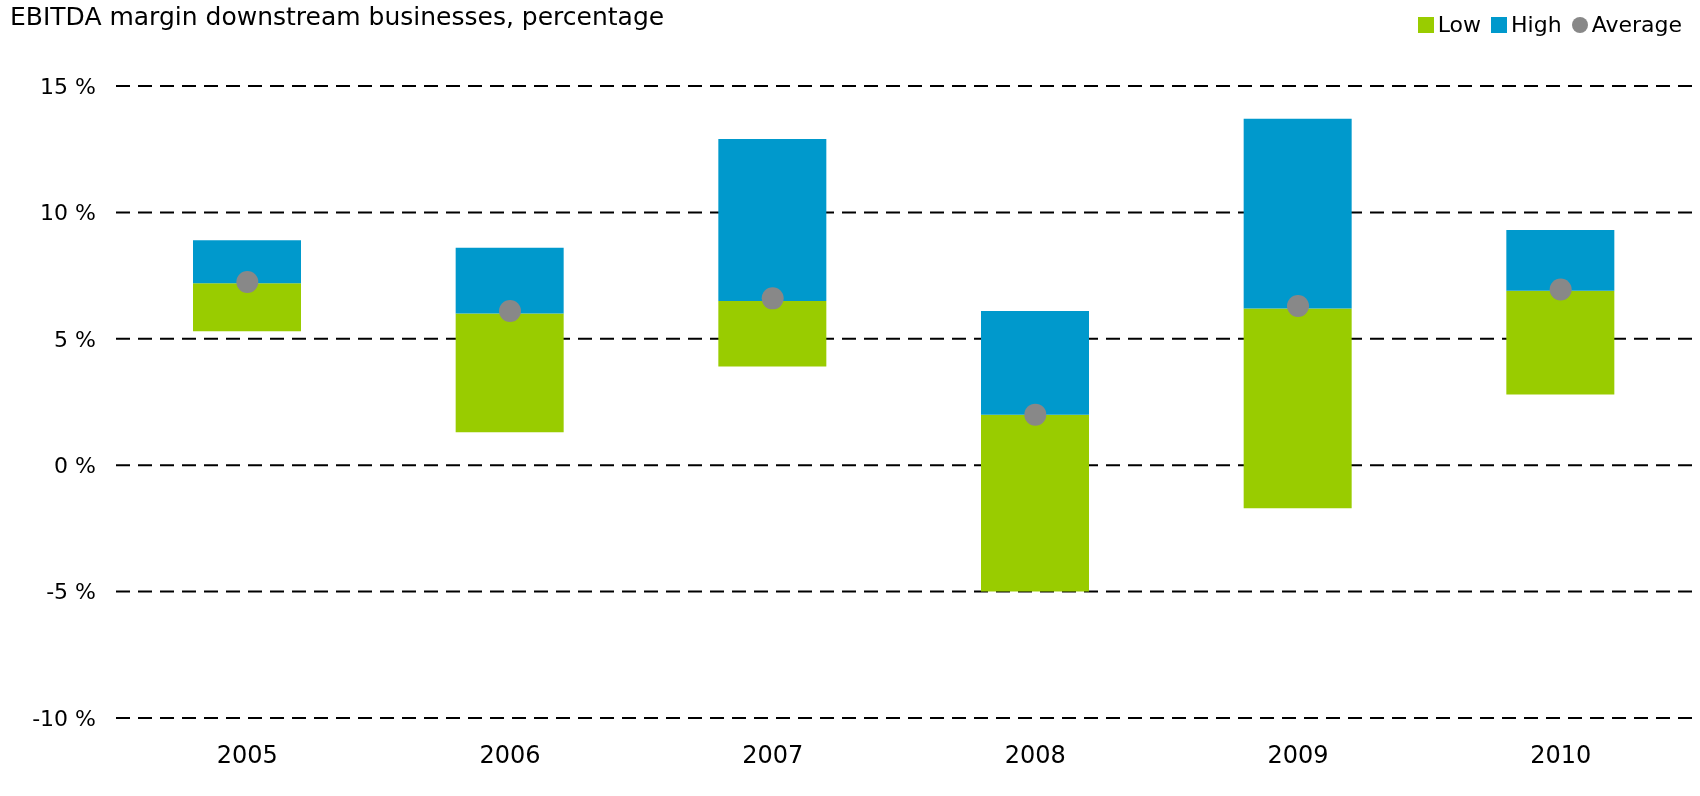  I want to click on y-tick-label: 15 %, so click(68, 86).